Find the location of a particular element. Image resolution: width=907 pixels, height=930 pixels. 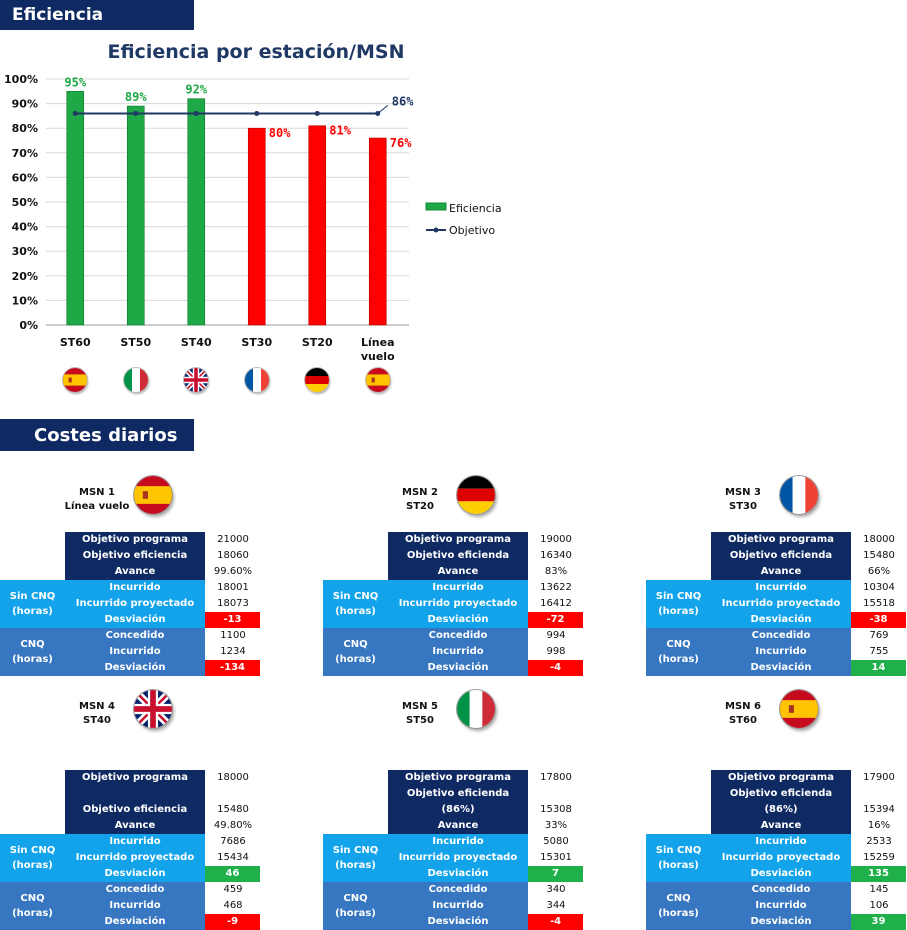

concedido-row: Concedido 459 is located at coordinates (163, 890).